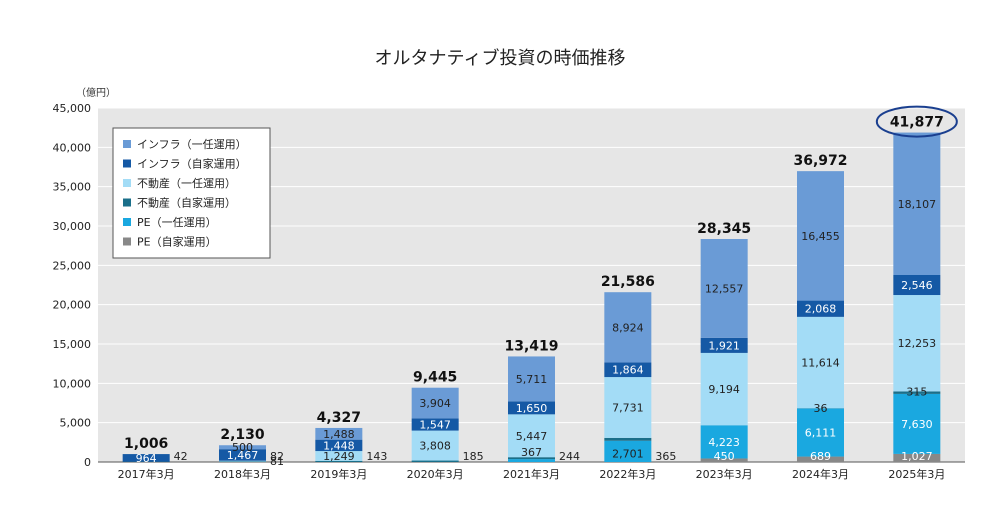  I want to click on bar-segment-label: 4,223, so click(724, 442).